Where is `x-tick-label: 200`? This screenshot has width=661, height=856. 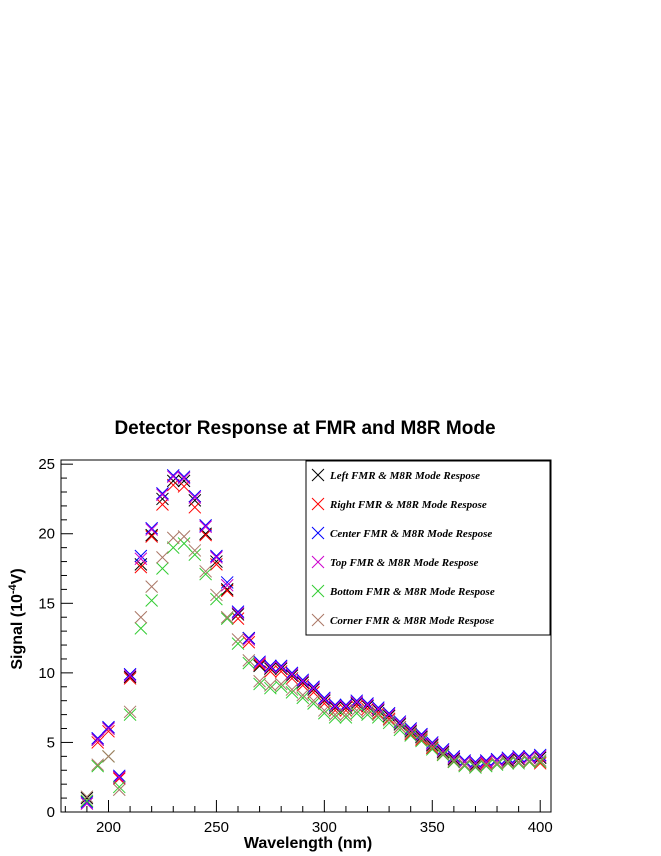
x-tick-label: 200 is located at coordinates (108, 827).